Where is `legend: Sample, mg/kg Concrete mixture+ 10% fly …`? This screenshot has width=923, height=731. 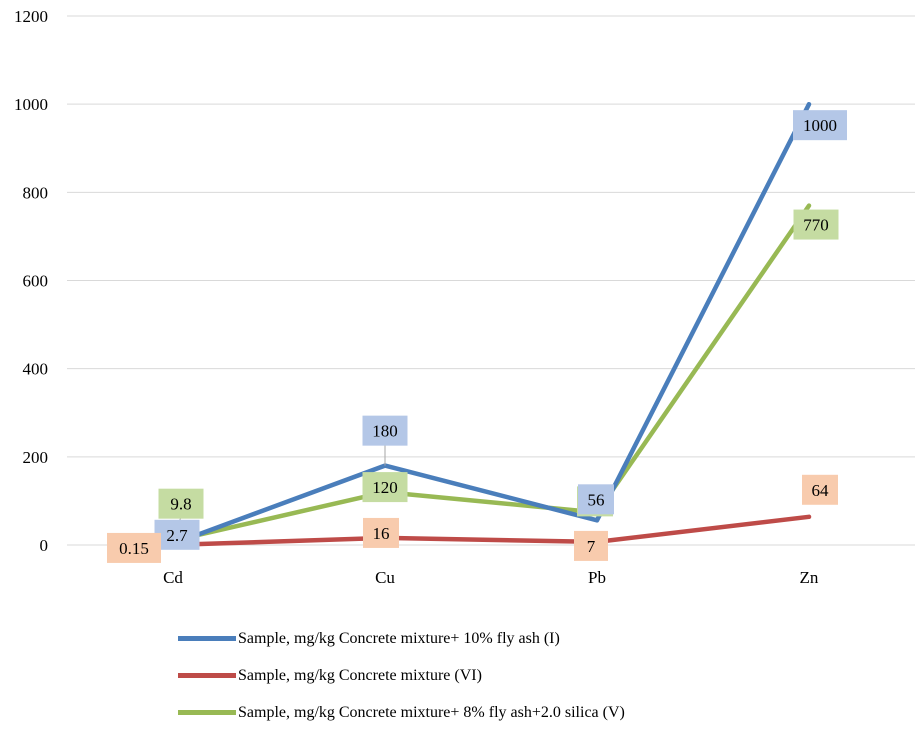 legend: Sample, mg/kg Concrete mixture+ 10% fly … is located at coordinates (401, 675).